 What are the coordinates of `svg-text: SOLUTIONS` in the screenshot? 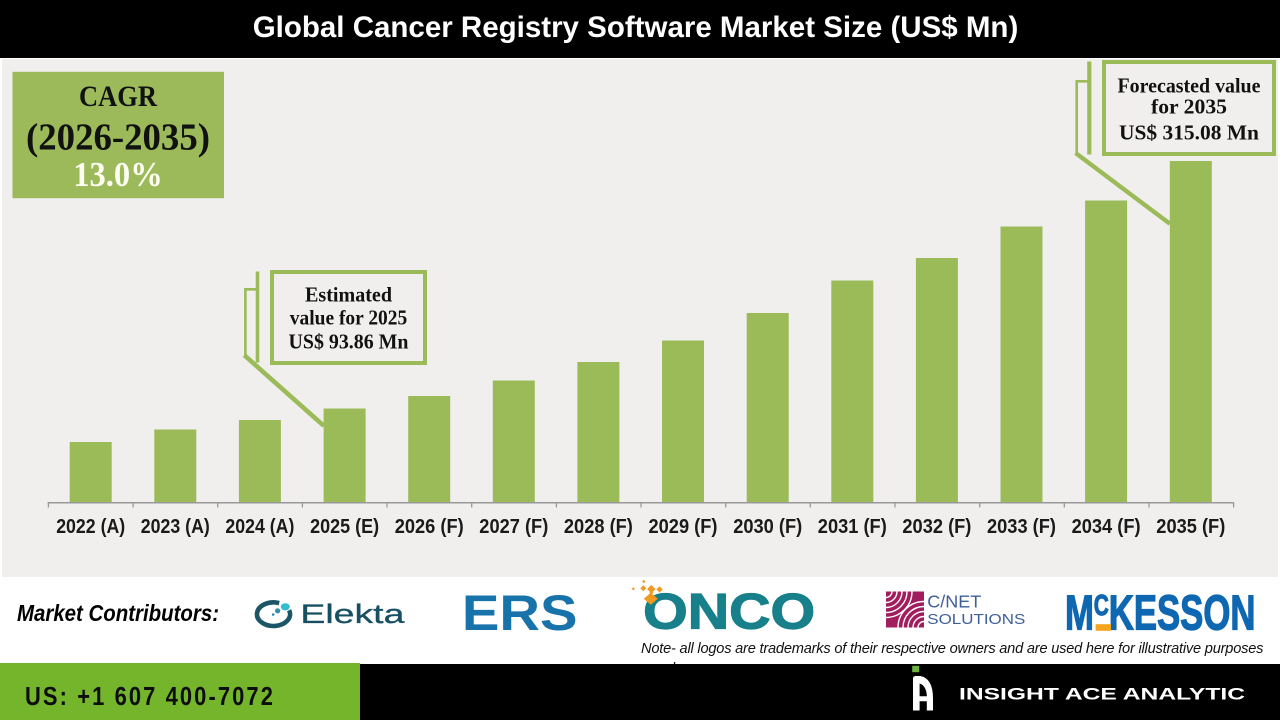 It's located at (976, 620).